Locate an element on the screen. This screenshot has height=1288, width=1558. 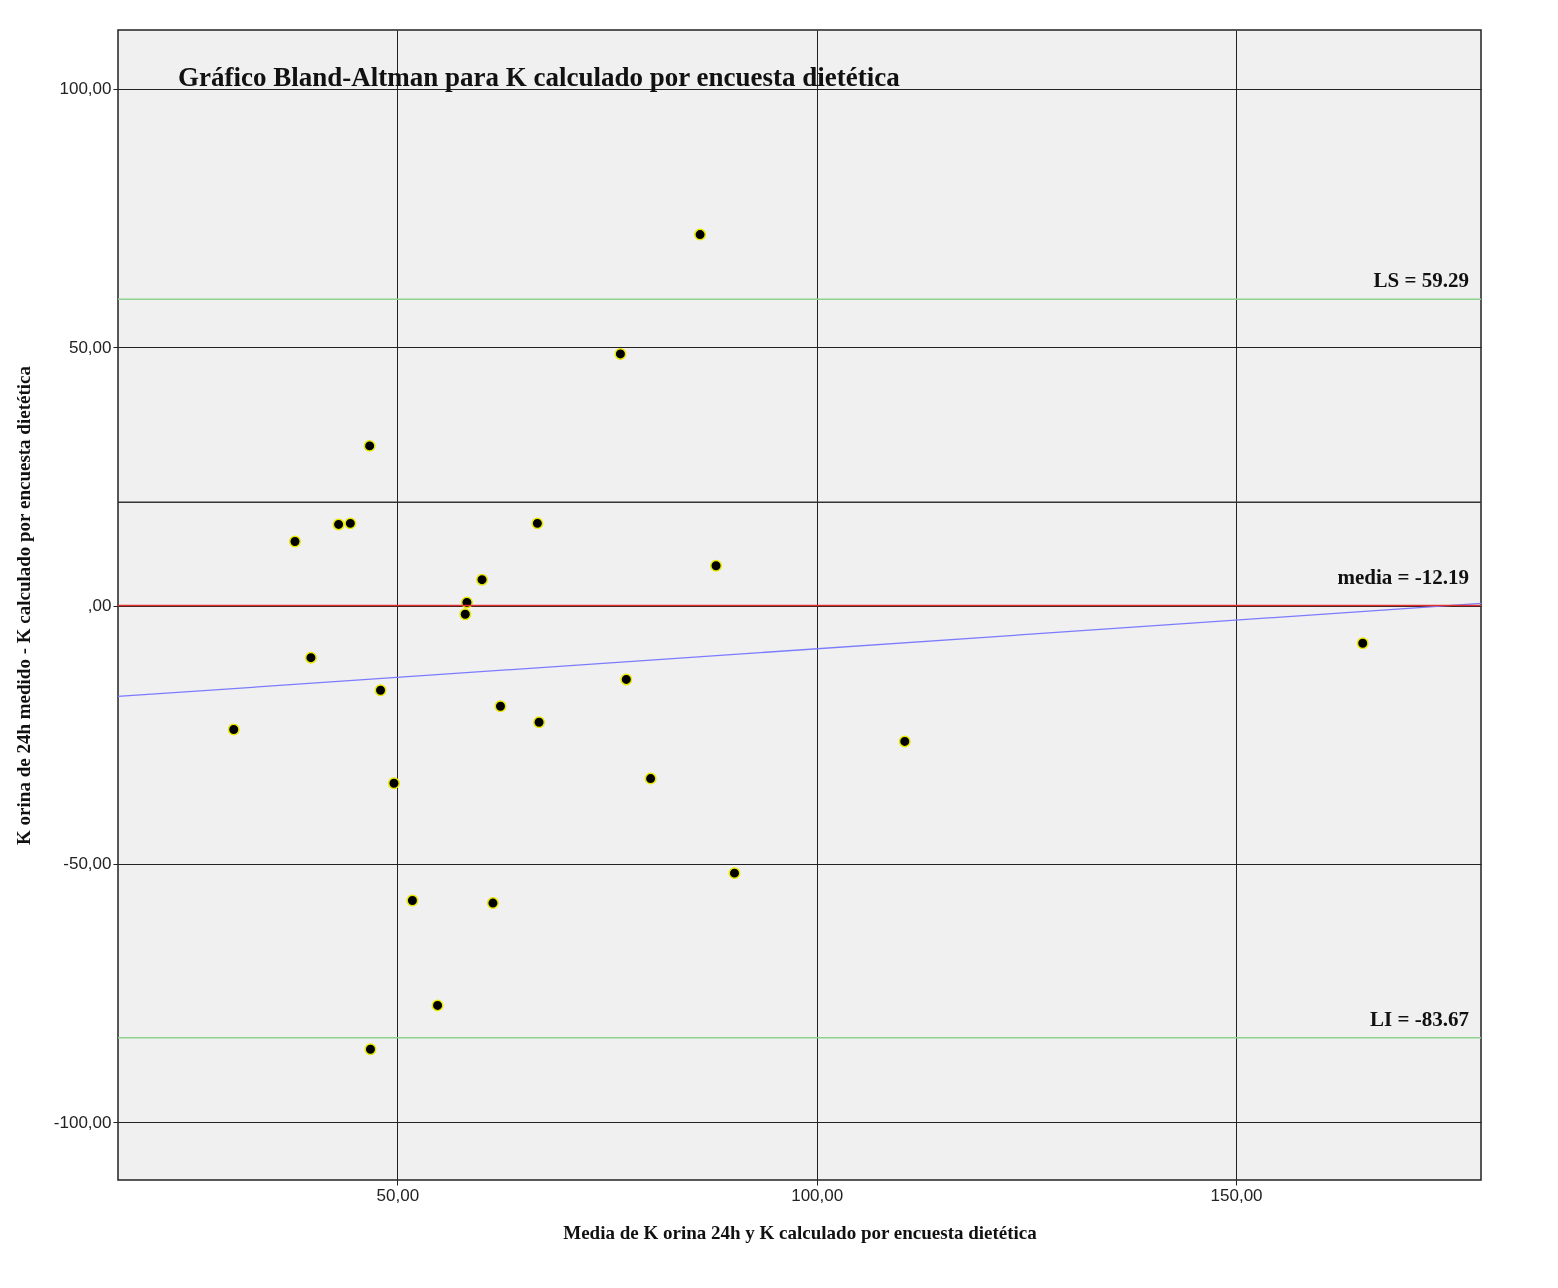
annotation: media = -12.19 is located at coordinates (1403, 576).